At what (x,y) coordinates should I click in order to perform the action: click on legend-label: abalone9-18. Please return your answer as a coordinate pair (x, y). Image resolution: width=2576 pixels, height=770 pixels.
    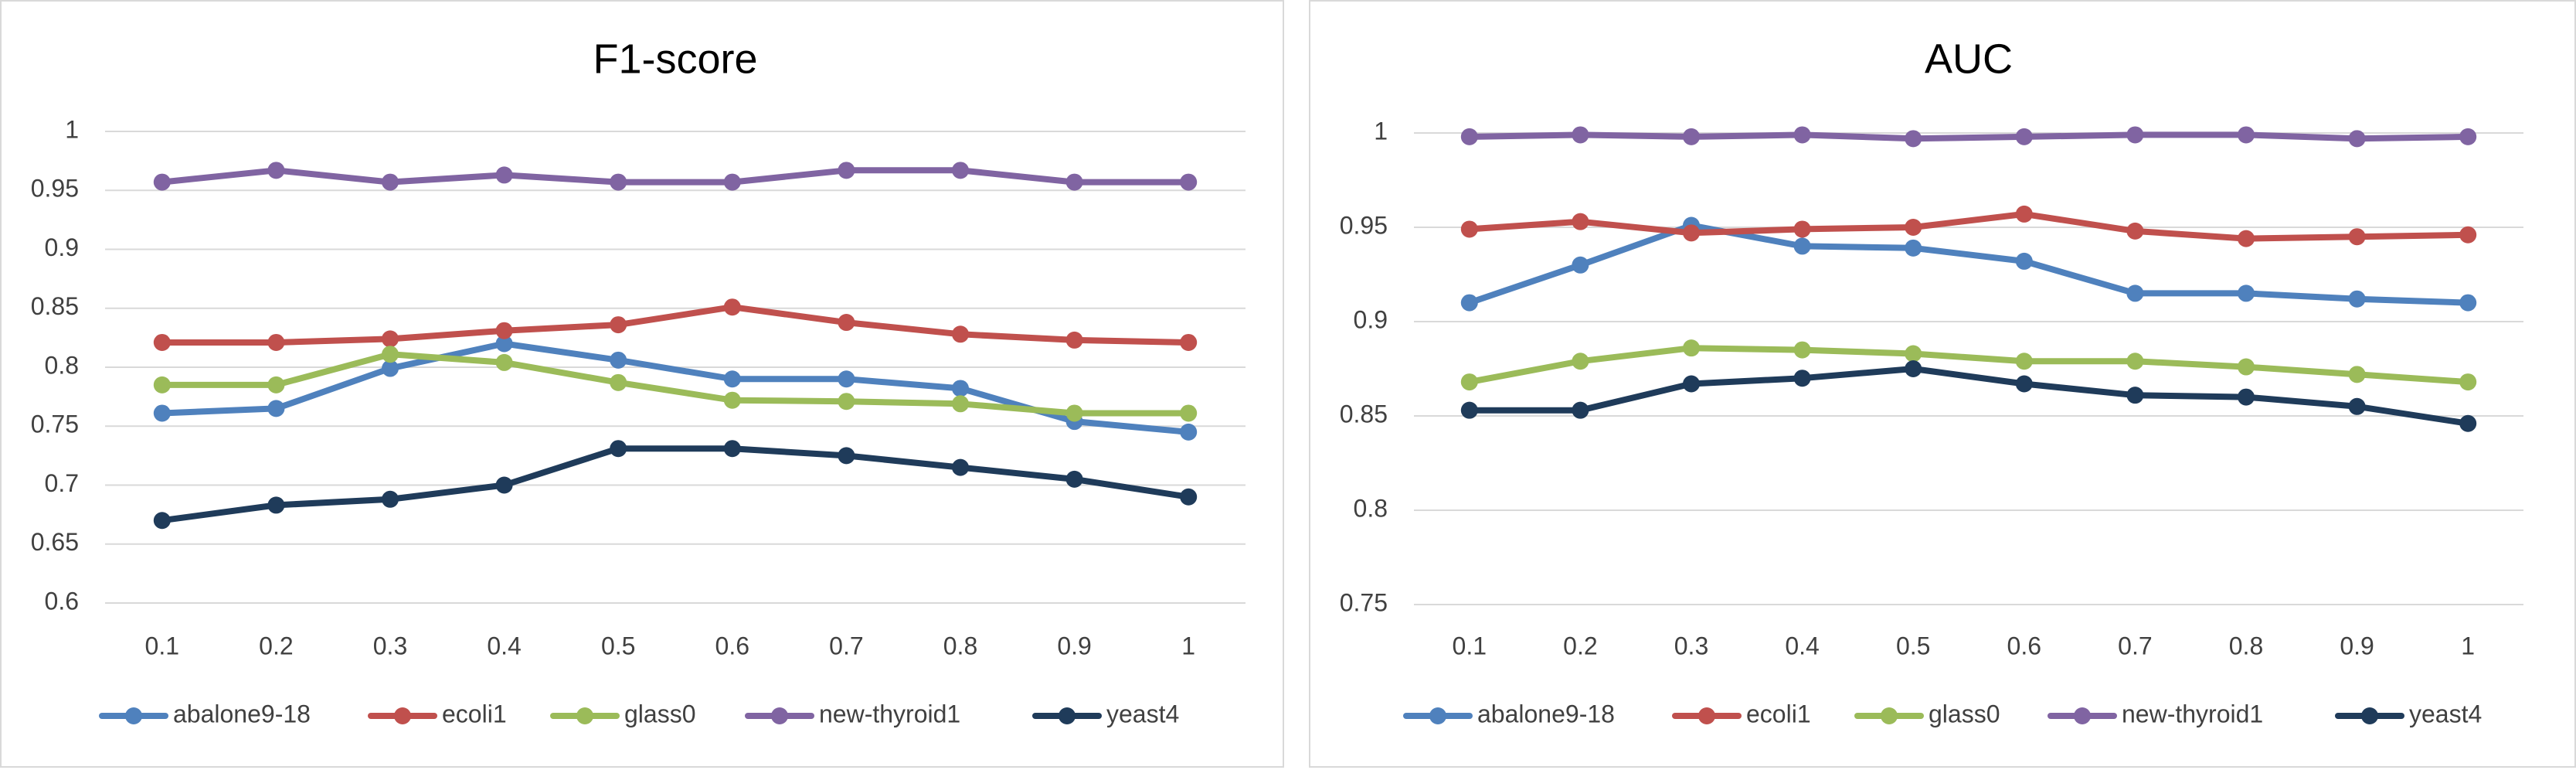
    Looking at the image, I should click on (1546, 713).